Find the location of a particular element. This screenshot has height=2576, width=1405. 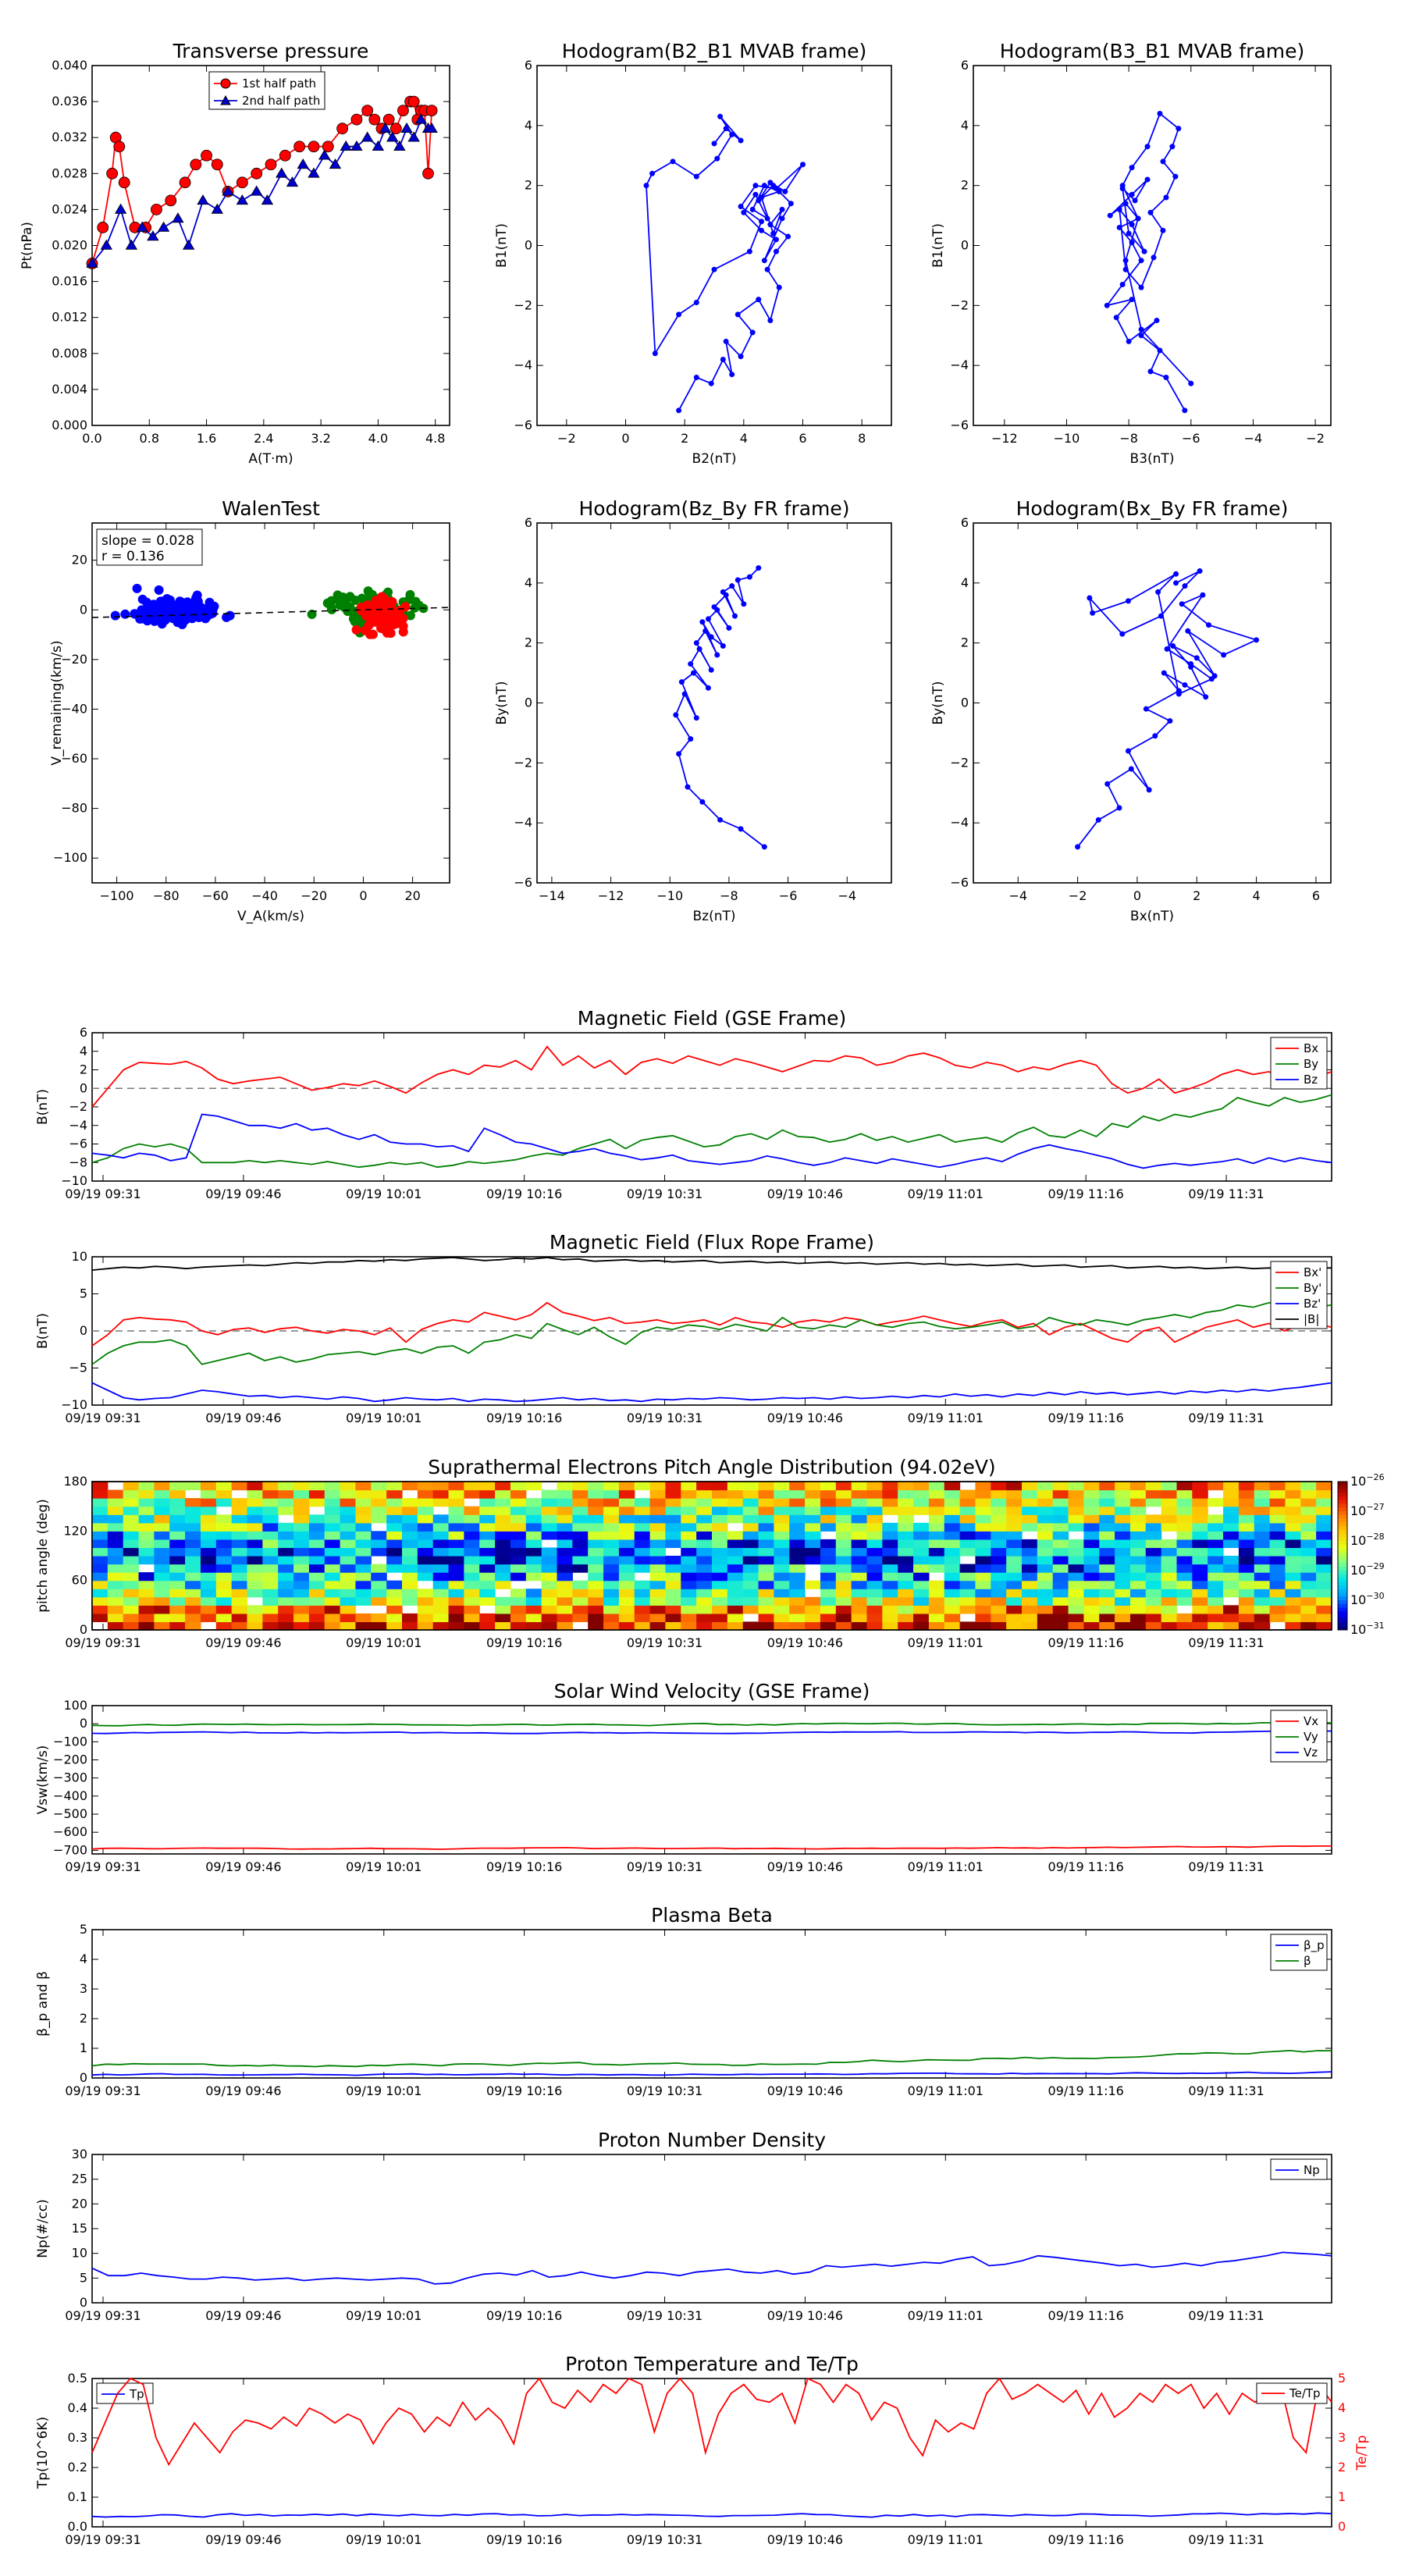

y-tick-label: 0 is located at coordinates (528, 245).